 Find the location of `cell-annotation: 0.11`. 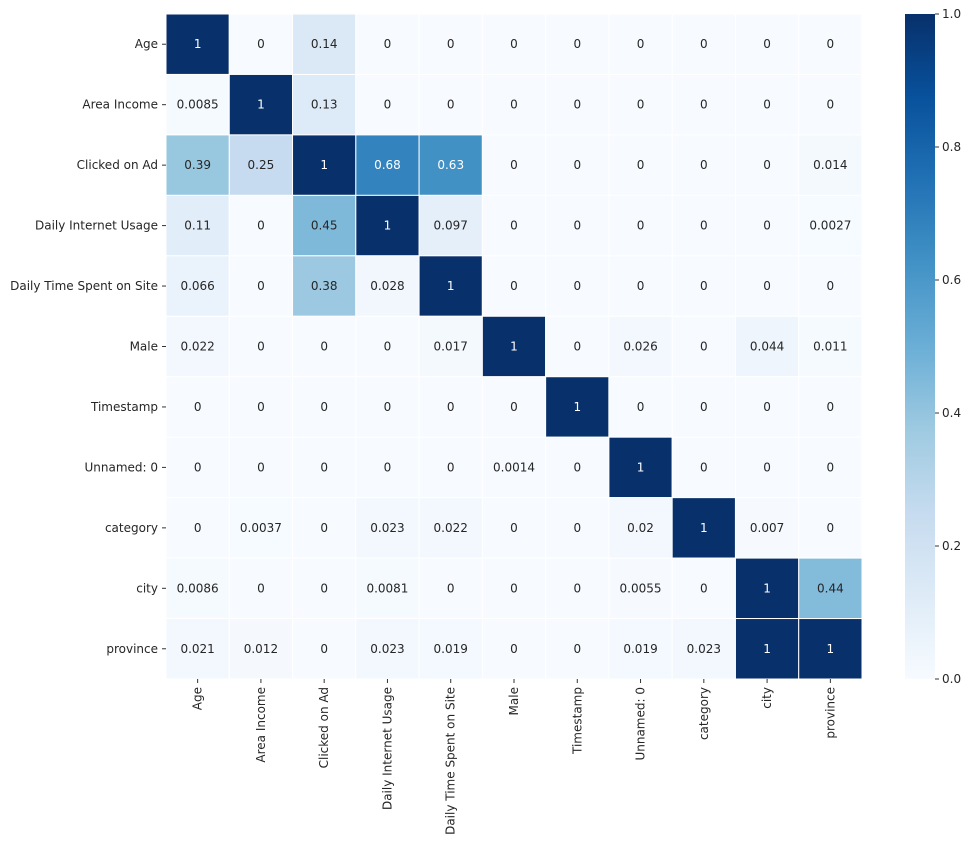

cell-annotation: 0.11 is located at coordinates (197, 226).